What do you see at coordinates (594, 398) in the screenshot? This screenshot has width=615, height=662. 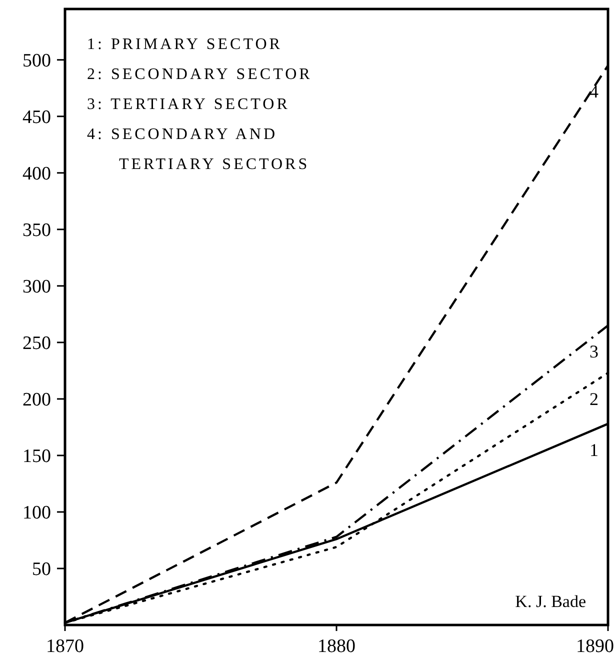 I see `series-label: 2` at bounding box center [594, 398].